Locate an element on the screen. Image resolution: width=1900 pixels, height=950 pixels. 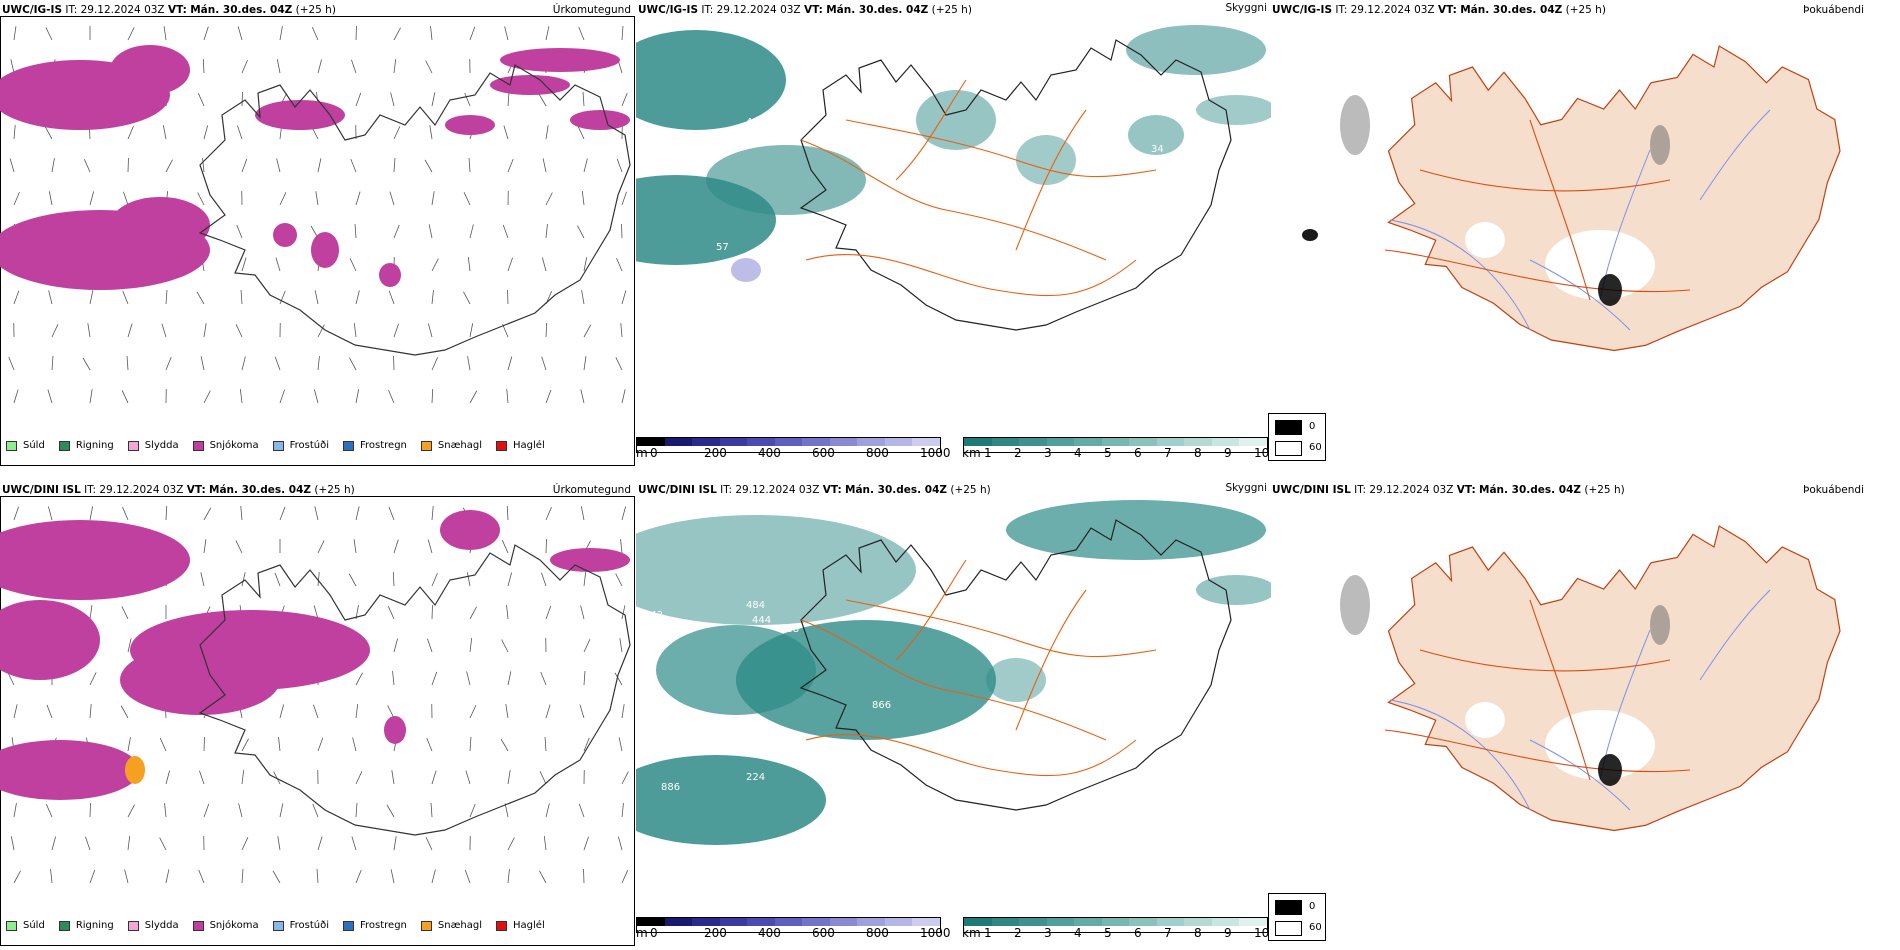
colorbar-tick-label: 600 is located at coordinates (823, 453).